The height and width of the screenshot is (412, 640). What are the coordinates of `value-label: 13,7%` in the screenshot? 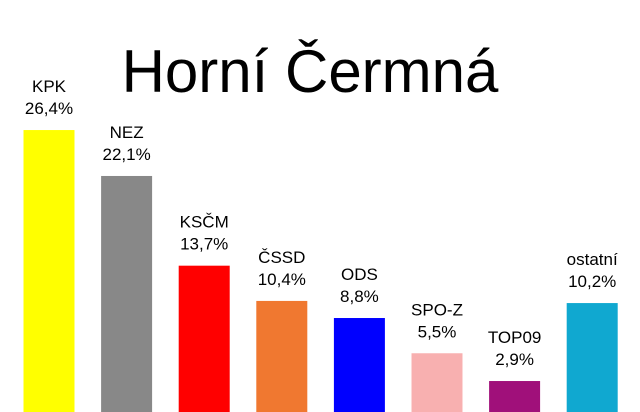 It's located at (204, 244).